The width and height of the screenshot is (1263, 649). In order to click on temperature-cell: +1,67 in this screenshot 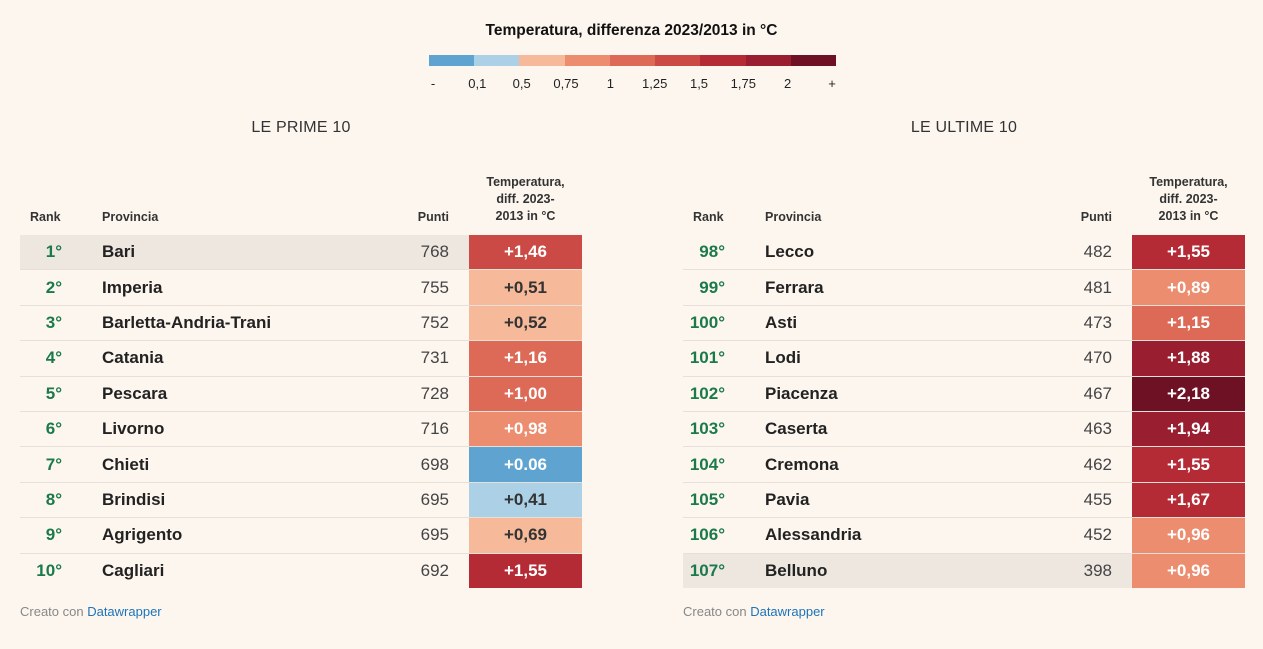, I will do `click(1188, 500)`.